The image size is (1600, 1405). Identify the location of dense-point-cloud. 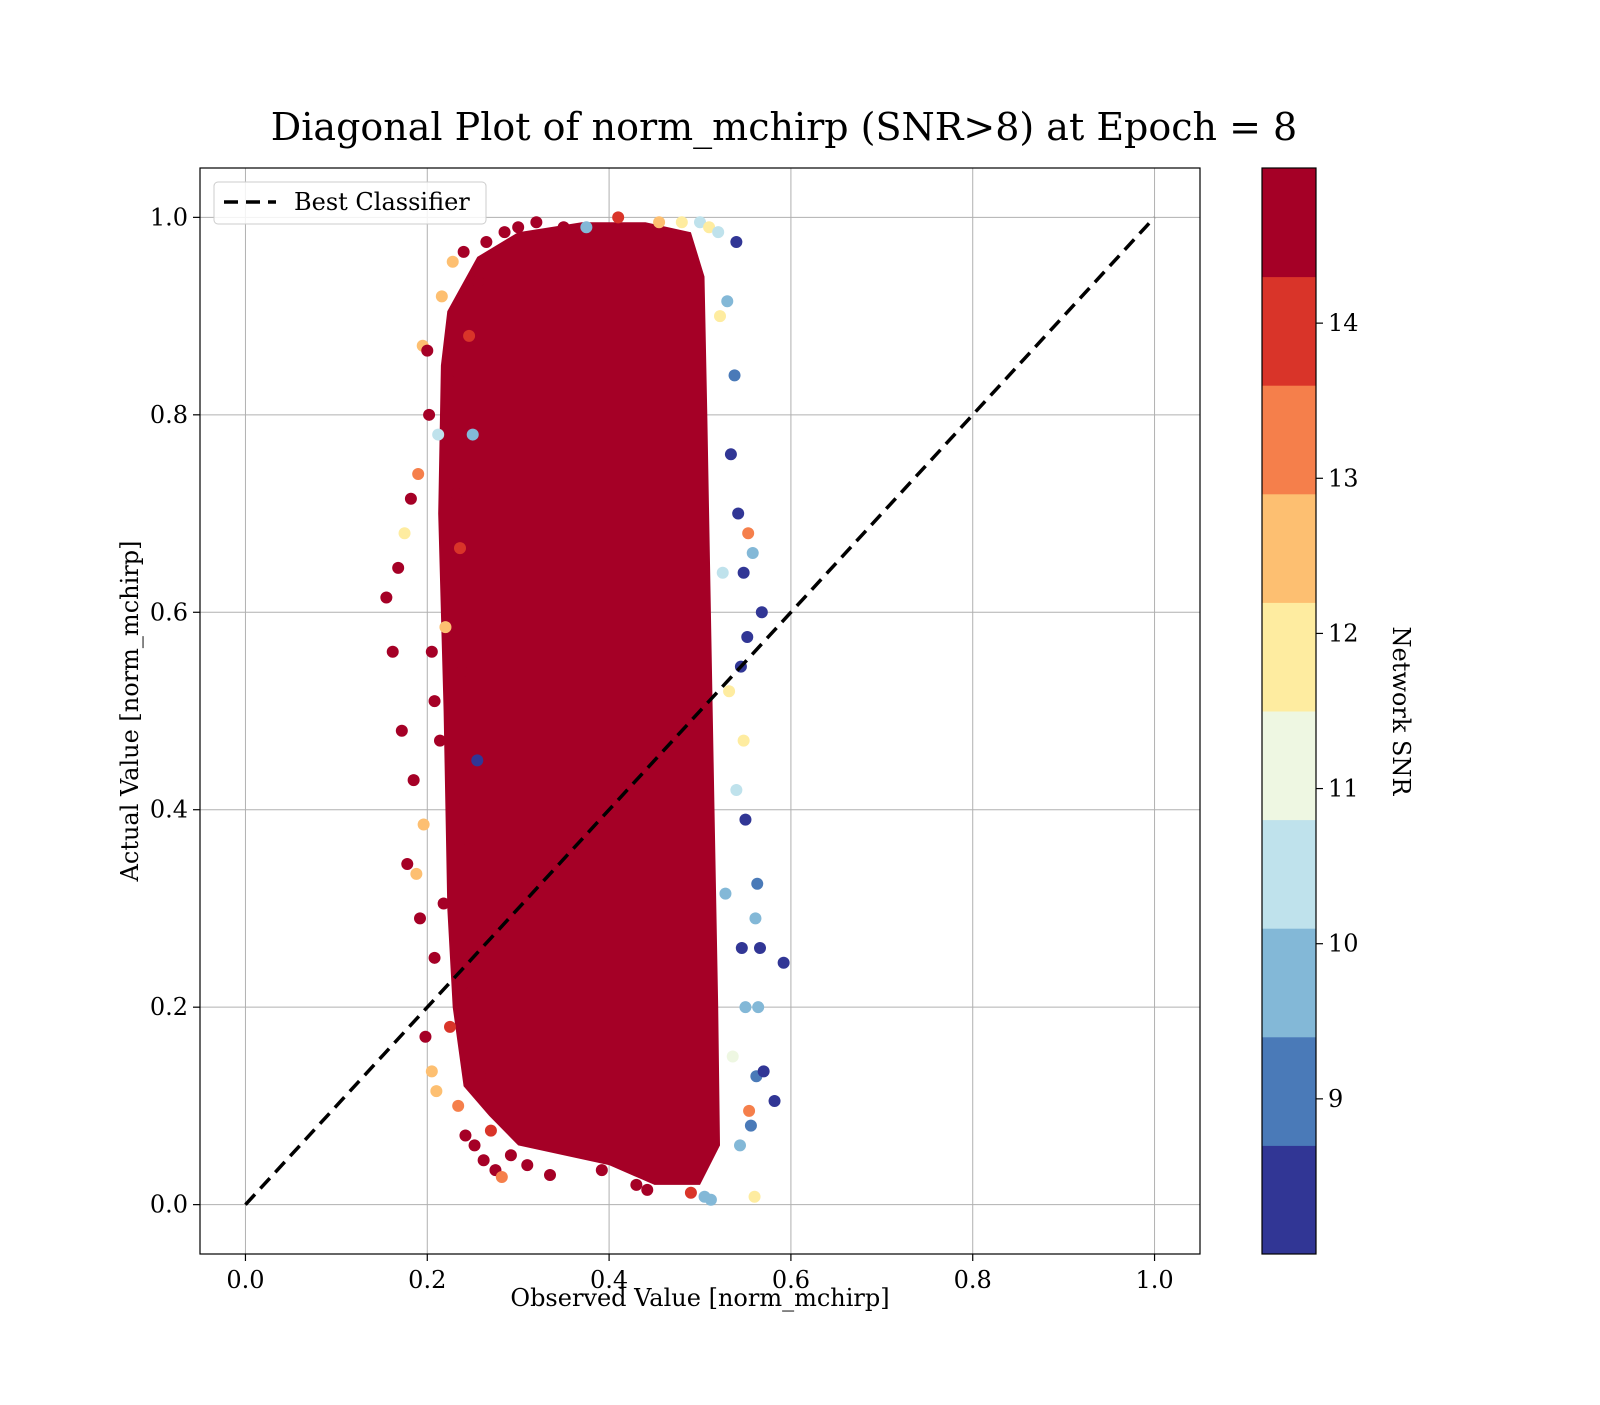
(579, 703).